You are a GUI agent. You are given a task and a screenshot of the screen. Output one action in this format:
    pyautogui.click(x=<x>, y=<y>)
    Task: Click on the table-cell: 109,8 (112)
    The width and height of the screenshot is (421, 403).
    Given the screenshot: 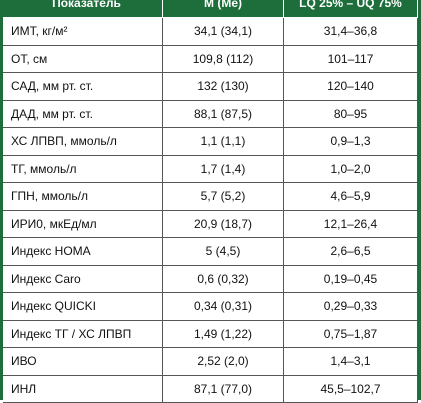 What is the action you would take?
    pyautogui.click(x=223, y=60)
    